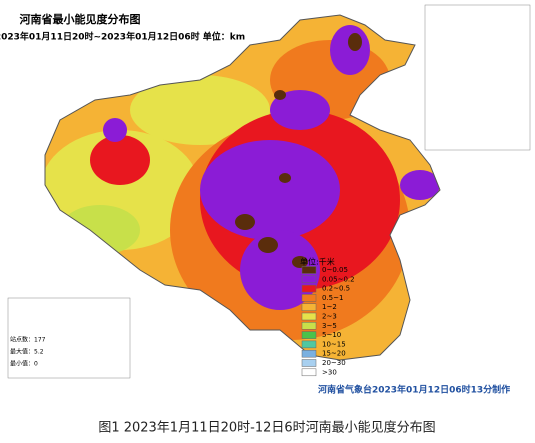 Image resolution: width=535 pixels, height=443 pixels. I want to click on legend-title: 单位:千米, so click(317, 262).